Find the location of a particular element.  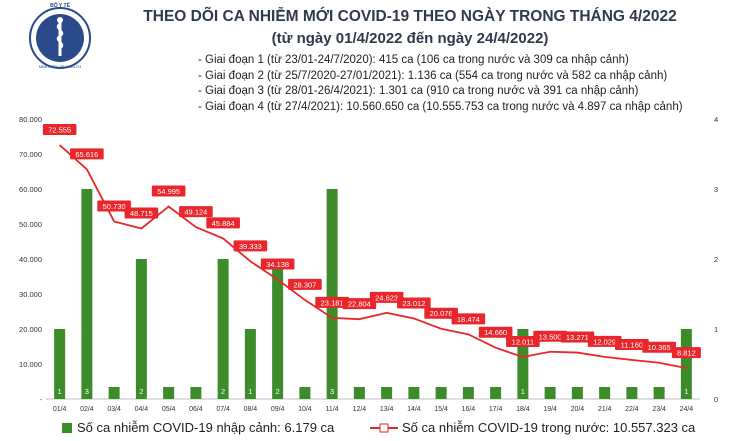

y-left-tick-label: 10.000 is located at coordinates (30, 364).